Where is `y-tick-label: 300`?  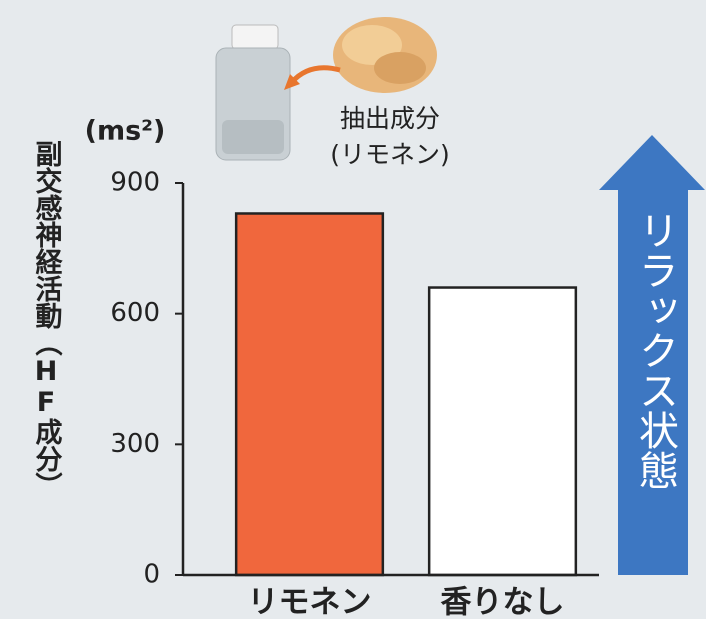 y-tick-label: 300 is located at coordinates (135, 444).